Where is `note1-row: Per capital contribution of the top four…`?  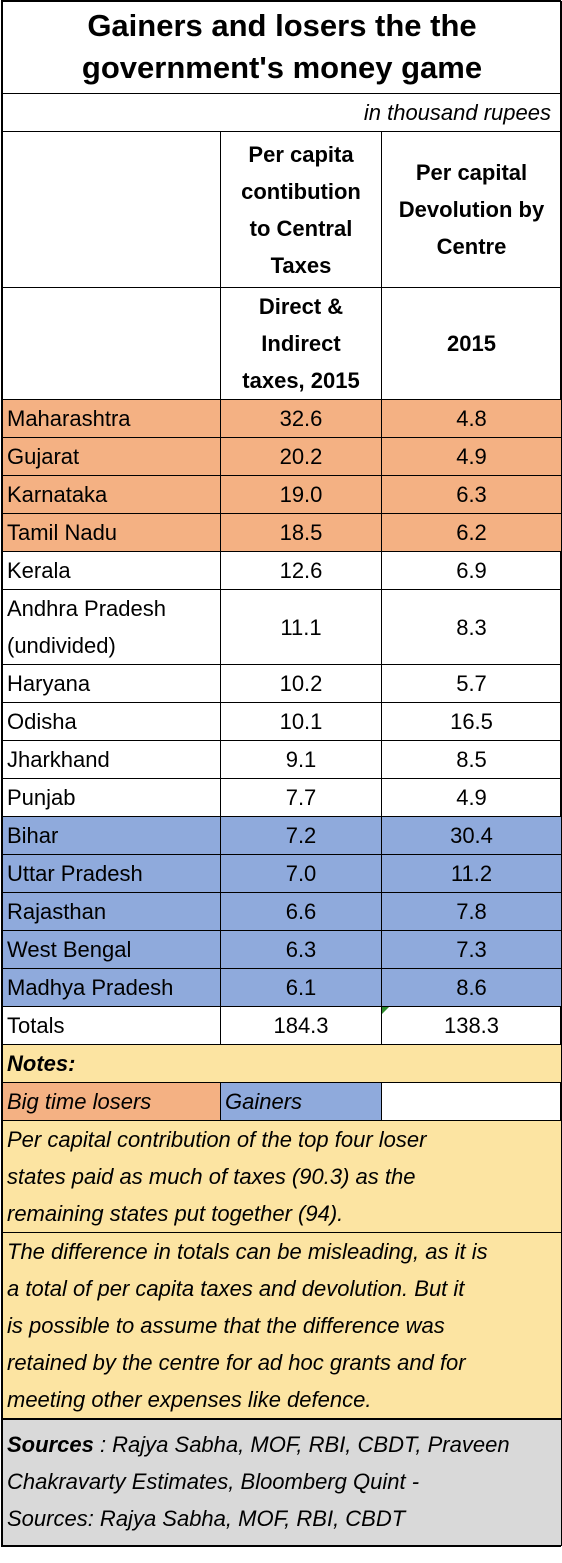 note1-row: Per capital contribution of the top four… is located at coordinates (282, 1176).